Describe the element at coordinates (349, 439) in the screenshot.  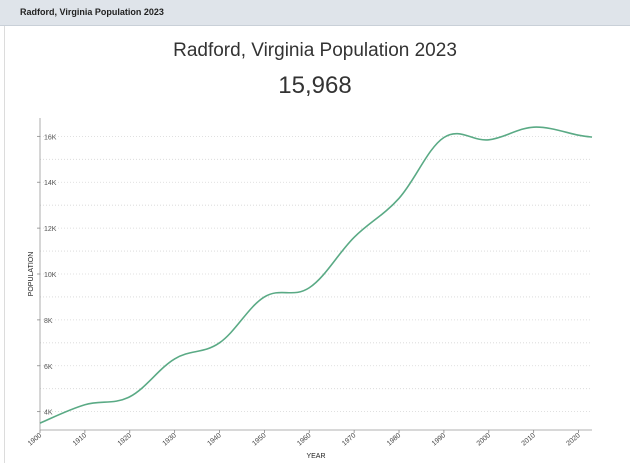
I see `x-tick-label: 1970` at that location.